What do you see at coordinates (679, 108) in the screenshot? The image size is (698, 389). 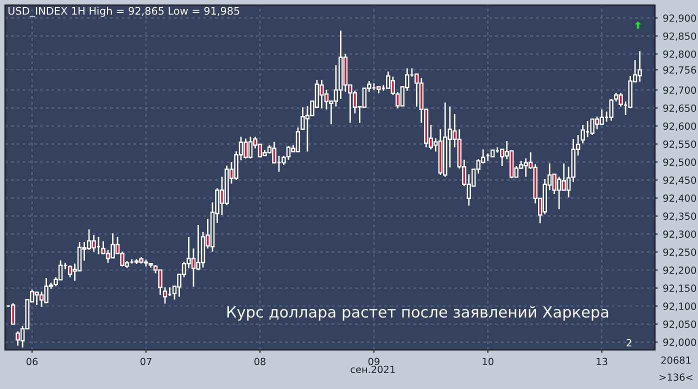 I see `y-tick-label: 92,650` at bounding box center [679, 108].